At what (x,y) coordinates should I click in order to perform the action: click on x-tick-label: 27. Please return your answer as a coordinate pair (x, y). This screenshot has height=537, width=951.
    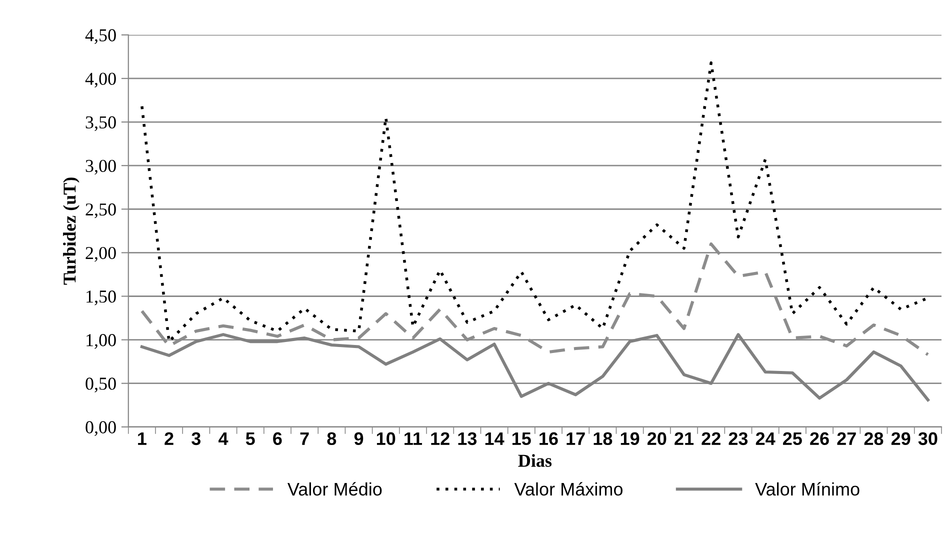
    Looking at the image, I should click on (846, 438).